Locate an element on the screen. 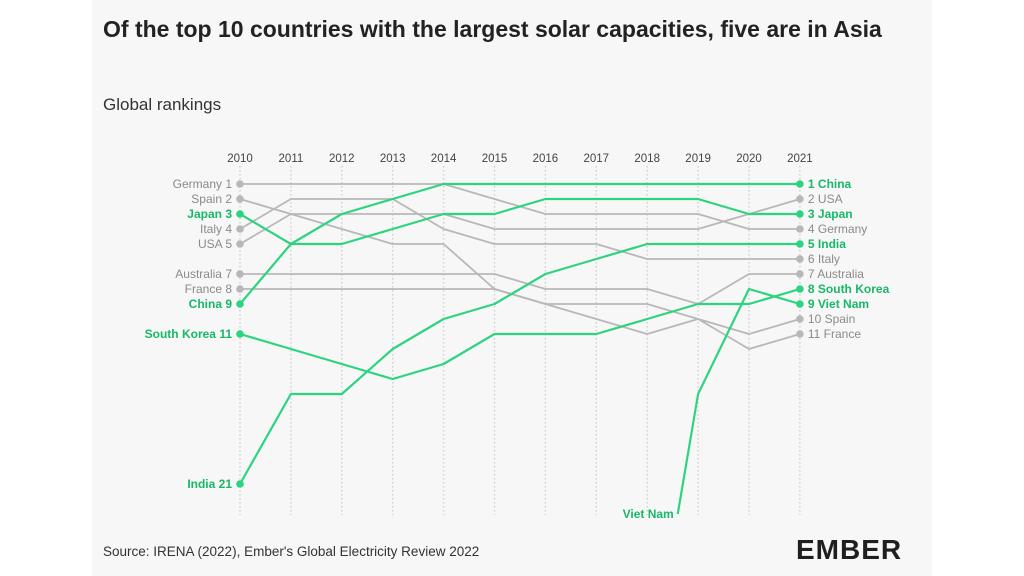 The image size is (1024, 576). start-label-italy: Italy 4 is located at coordinates (216, 229).